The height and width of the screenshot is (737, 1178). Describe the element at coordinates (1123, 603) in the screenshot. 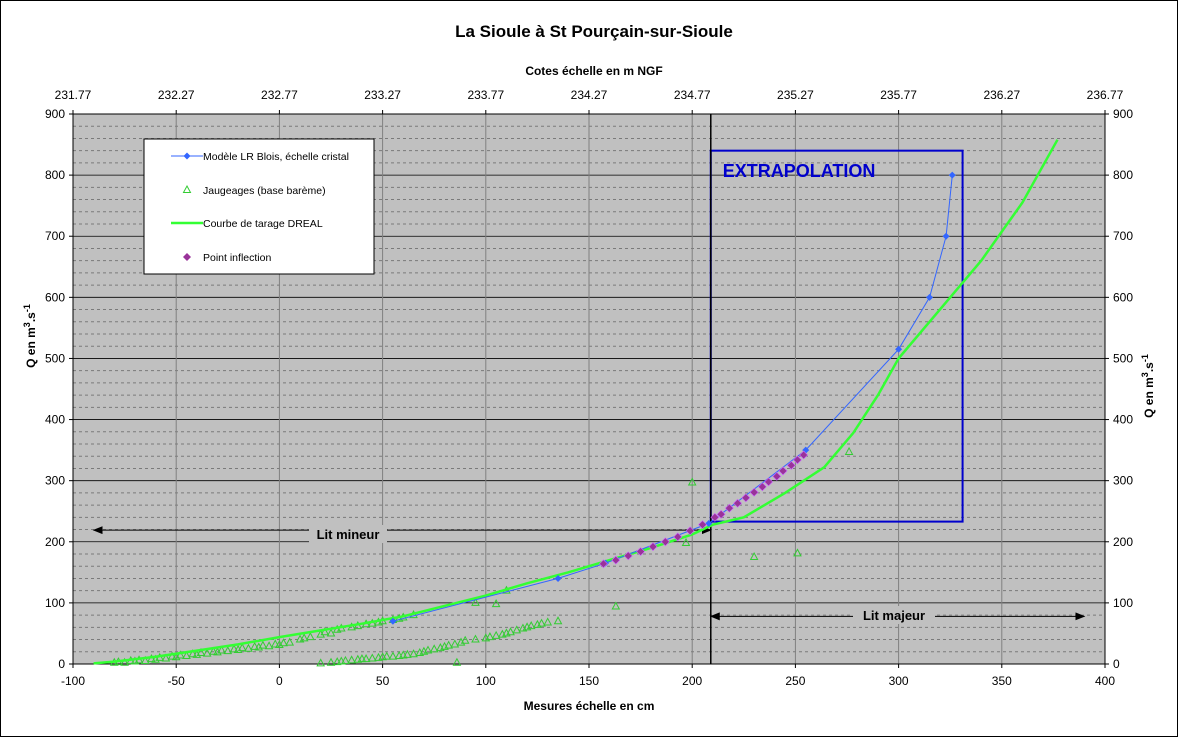

I see `y2-tick-label: 100` at that location.